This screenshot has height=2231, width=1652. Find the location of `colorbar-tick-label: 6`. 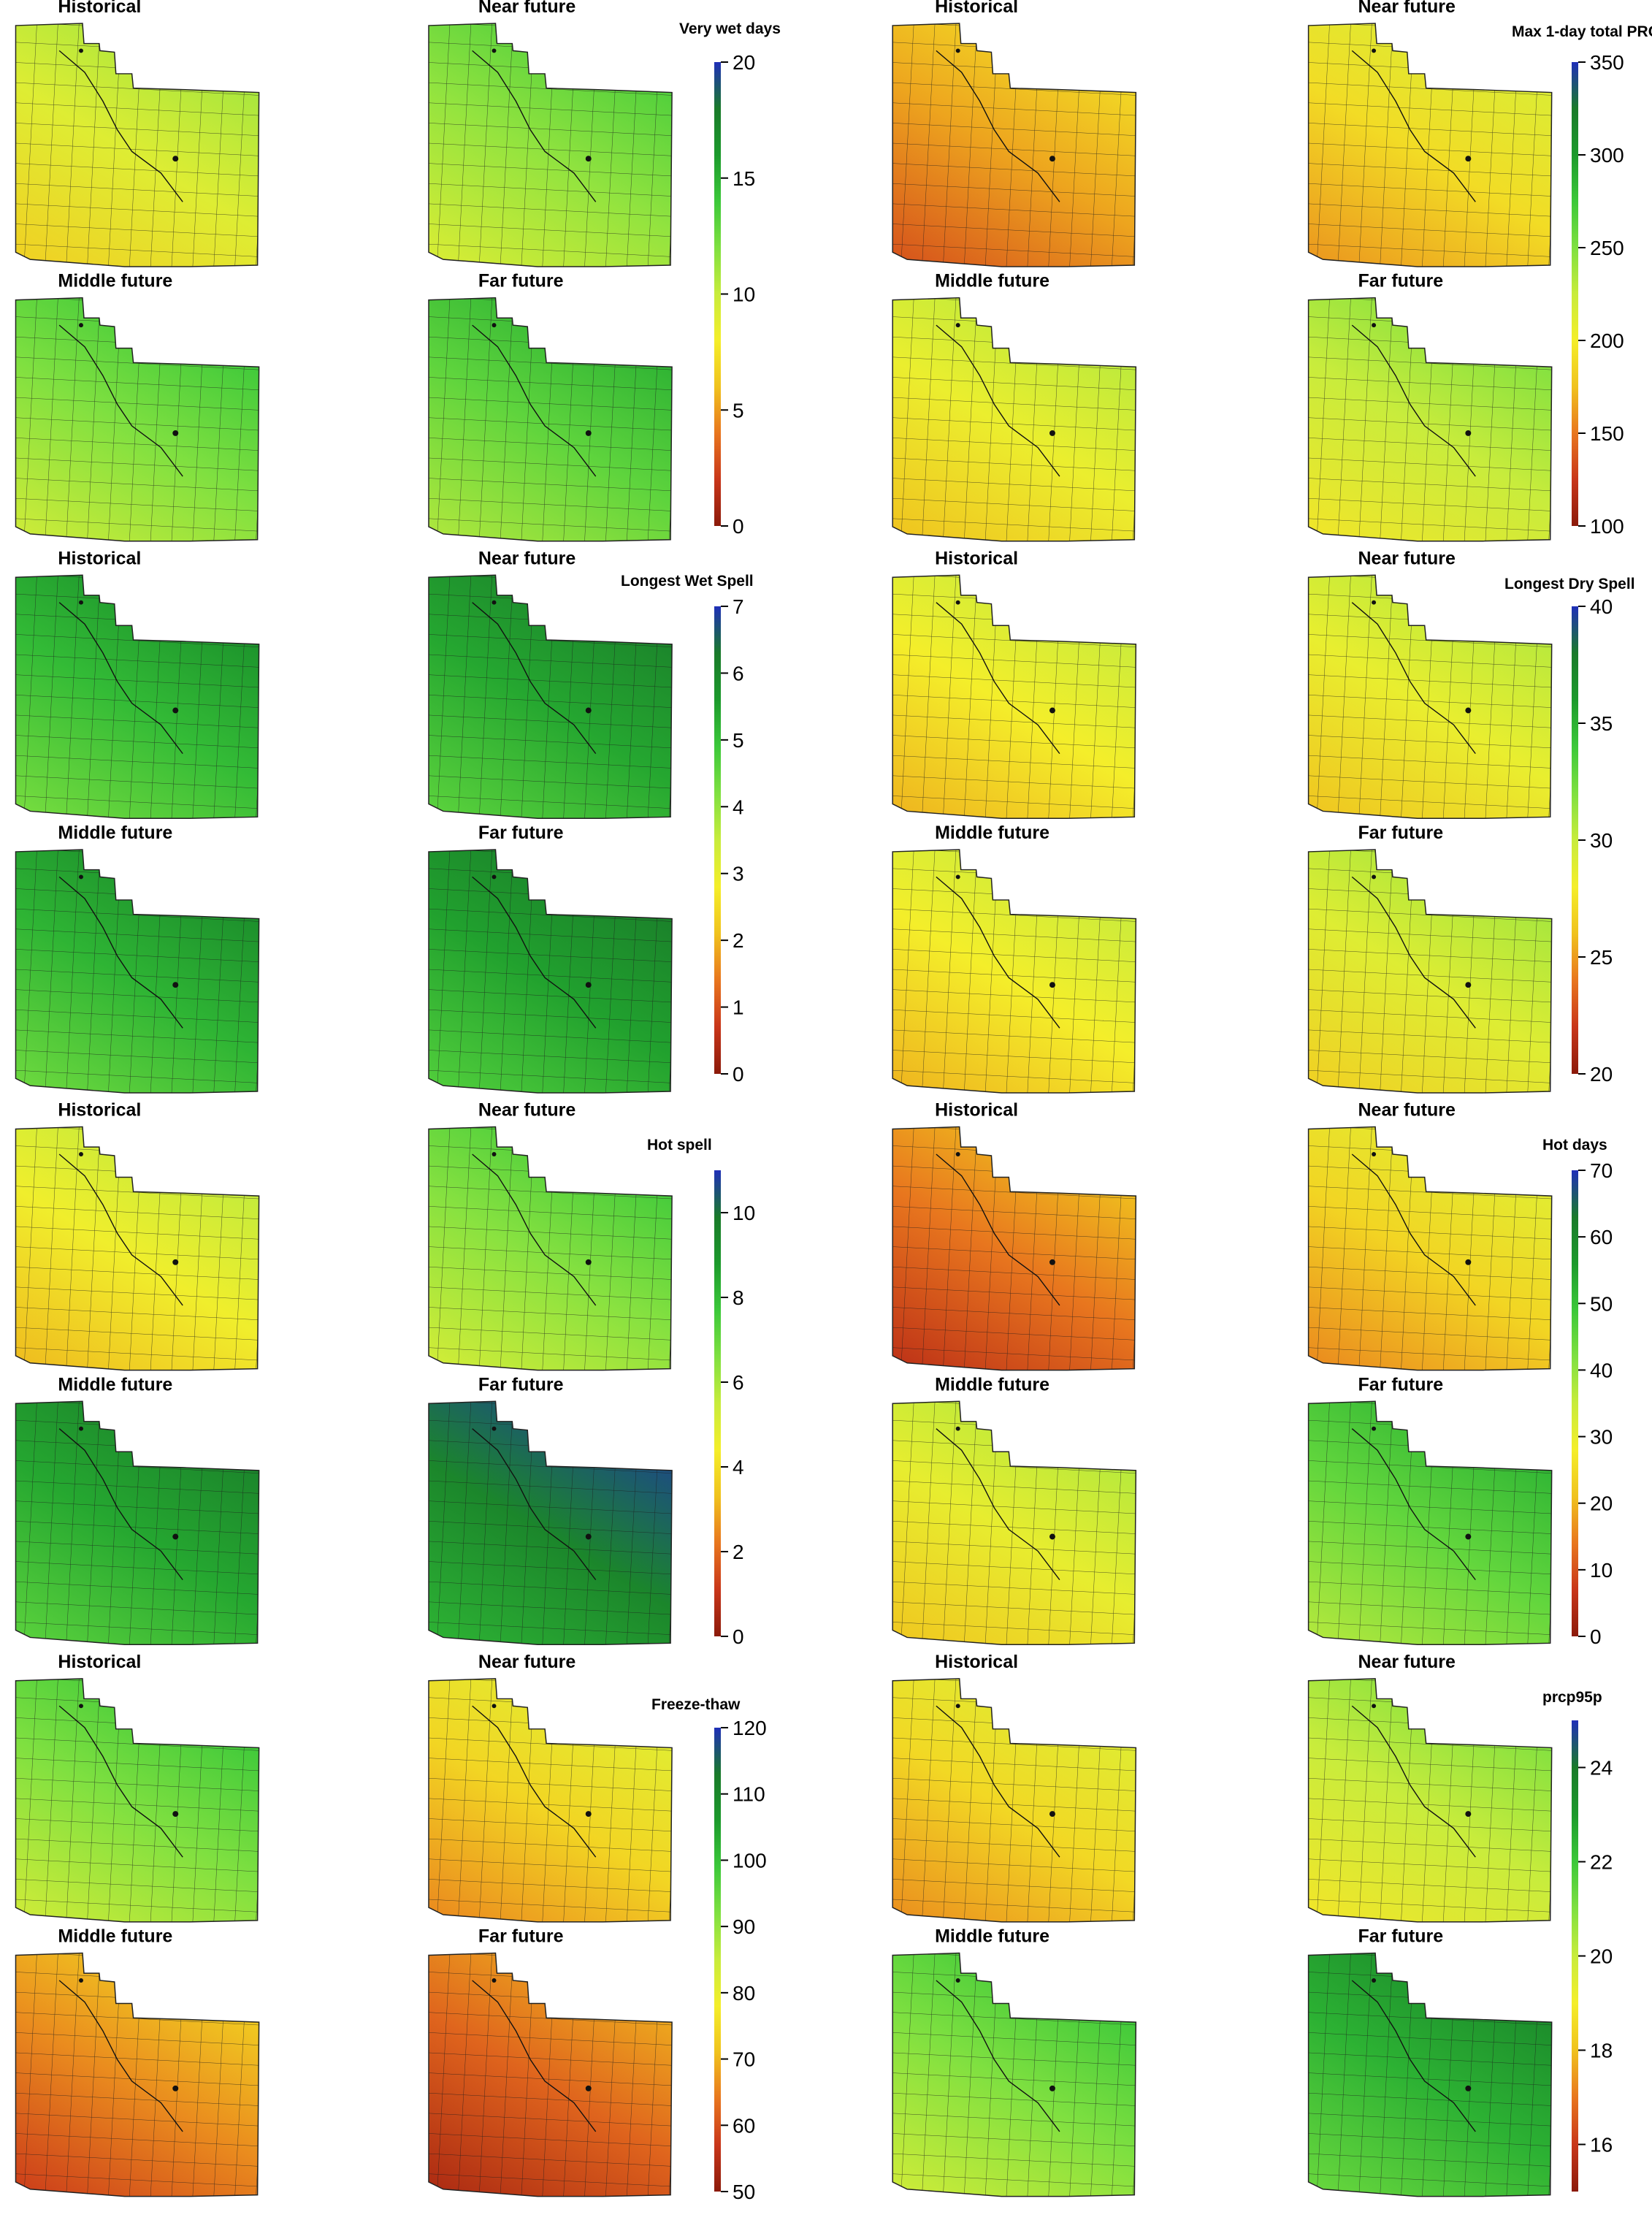

colorbar-tick-label: 6 is located at coordinates (738, 1382).